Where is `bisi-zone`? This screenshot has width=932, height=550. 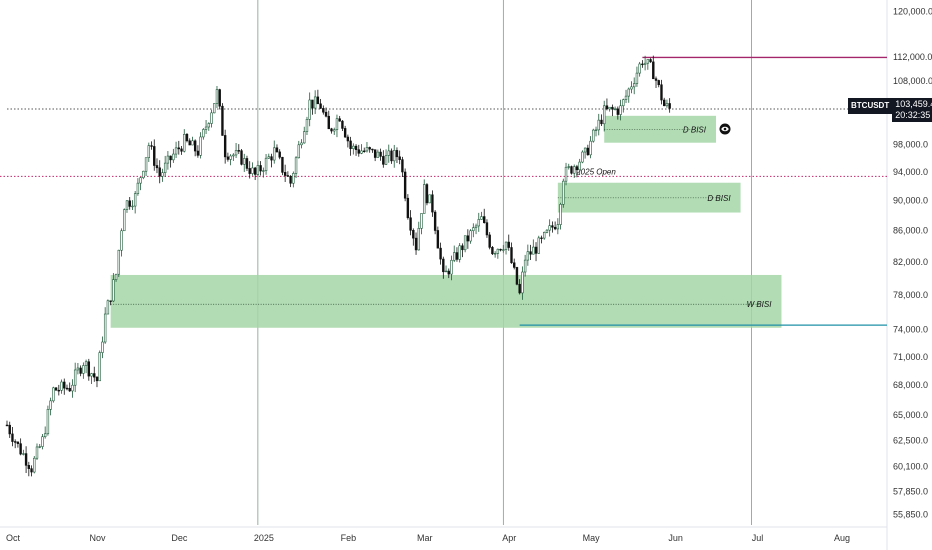 bisi-zone is located at coordinates (446, 301).